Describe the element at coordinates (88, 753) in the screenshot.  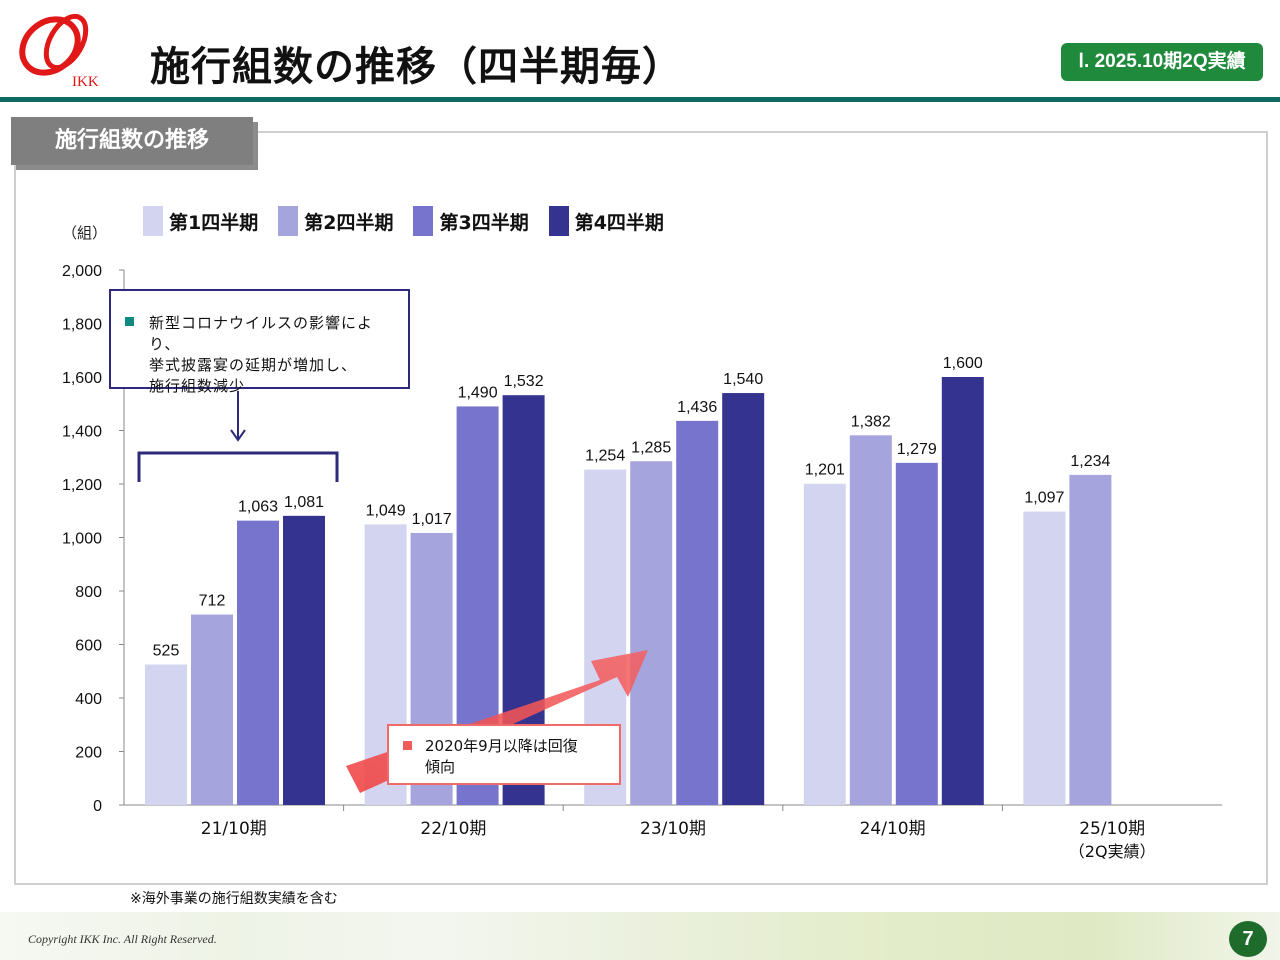
I see `y-tick-label: 200` at that location.